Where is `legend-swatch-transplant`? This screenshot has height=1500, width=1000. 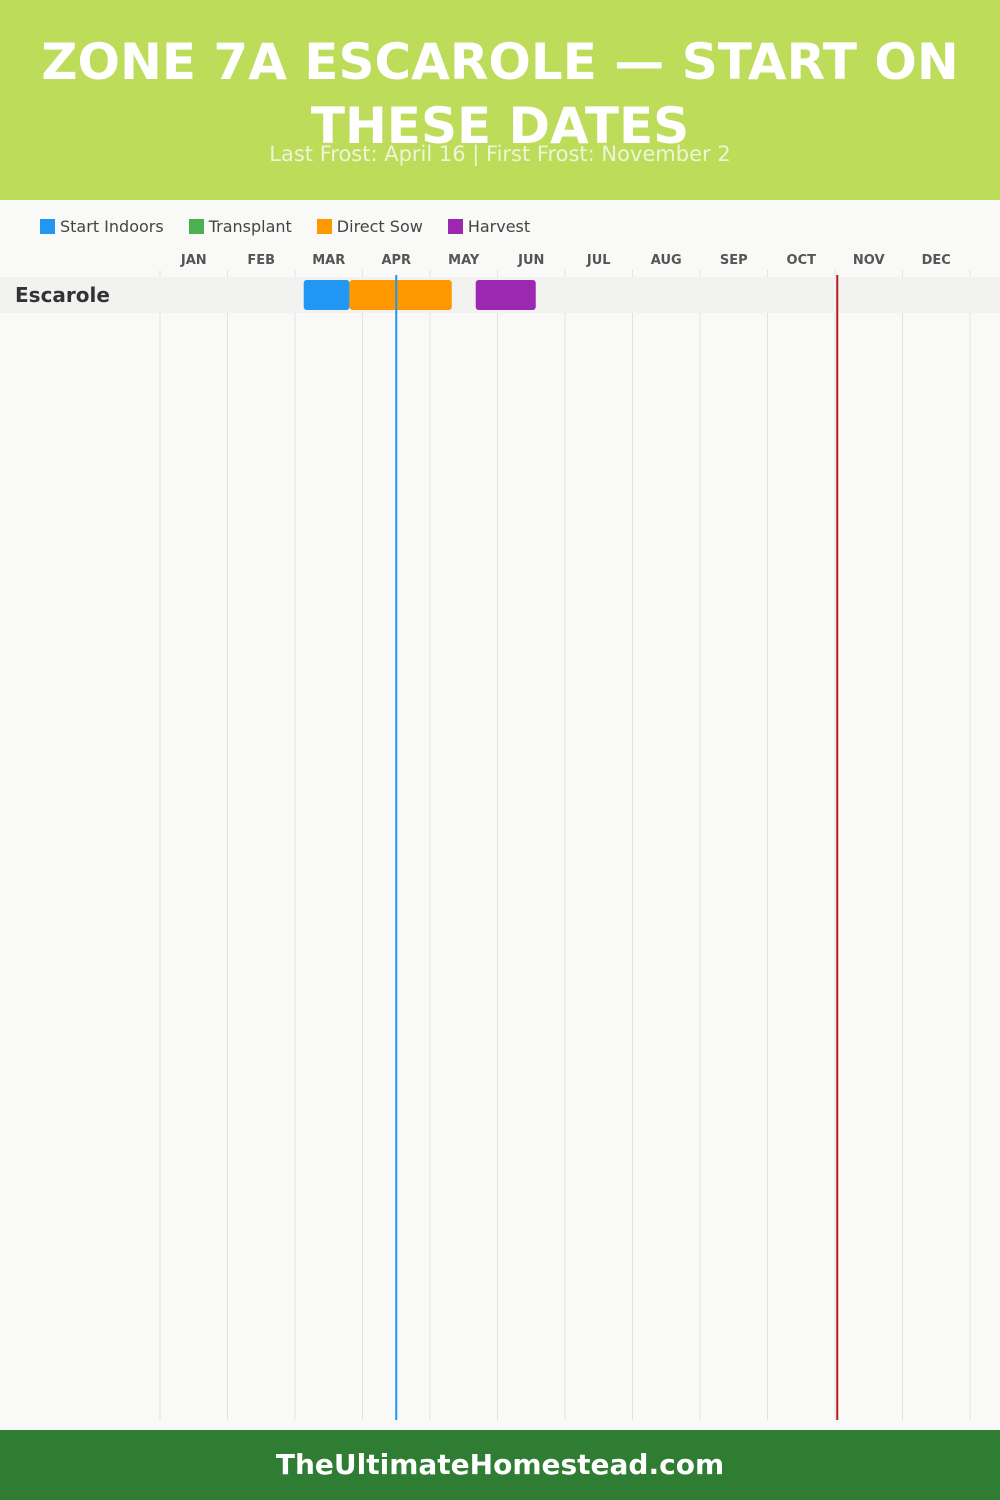 legend-swatch-transplant is located at coordinates (196, 226).